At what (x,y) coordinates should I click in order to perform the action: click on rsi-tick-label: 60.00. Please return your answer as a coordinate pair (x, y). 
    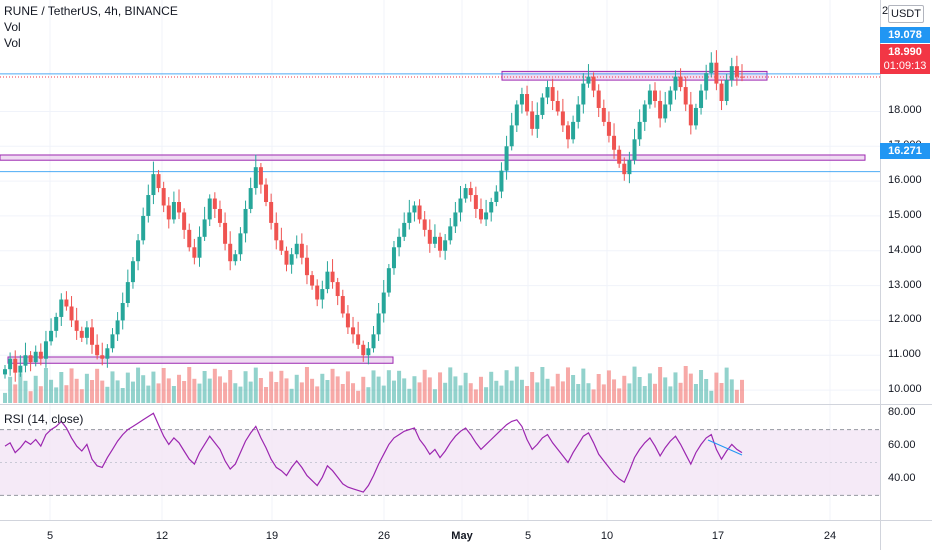
    Looking at the image, I should click on (902, 445).